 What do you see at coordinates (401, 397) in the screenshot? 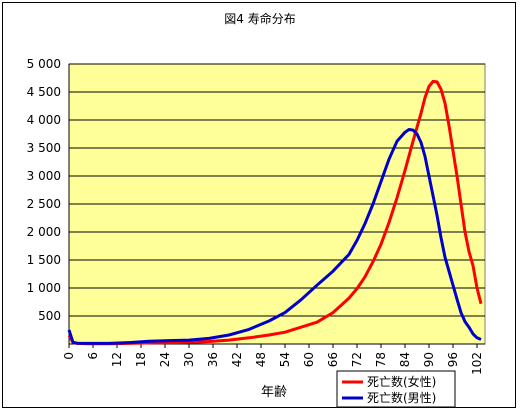
I see `legend-entry: 死亡数(男性)` at bounding box center [401, 397].